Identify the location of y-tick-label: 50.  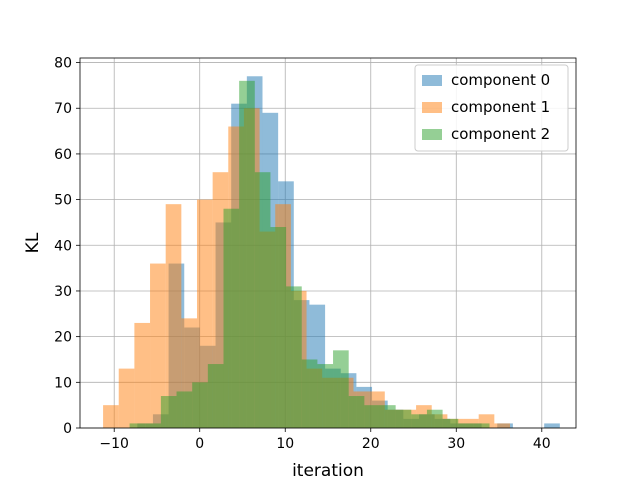
(63, 201).